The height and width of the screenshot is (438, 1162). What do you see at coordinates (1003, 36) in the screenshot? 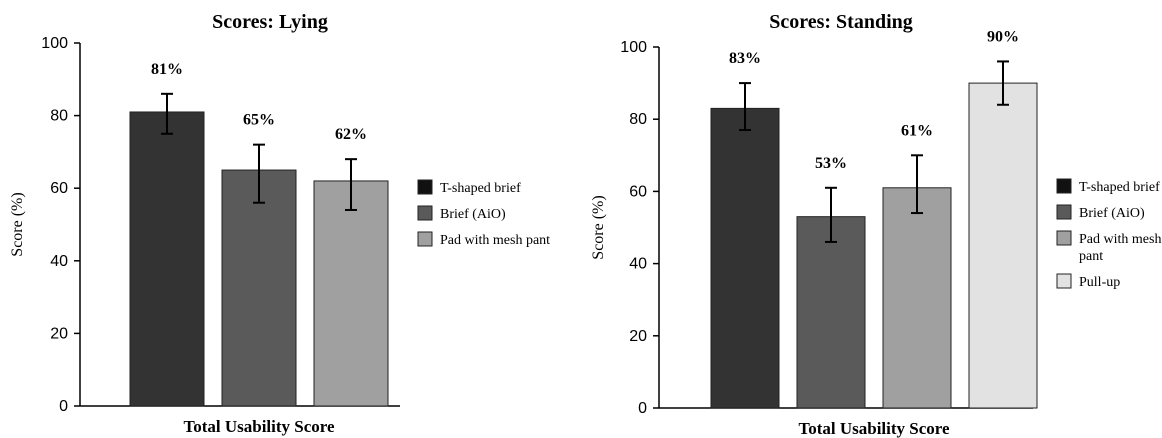
I see `data-label: 90%` at bounding box center [1003, 36].